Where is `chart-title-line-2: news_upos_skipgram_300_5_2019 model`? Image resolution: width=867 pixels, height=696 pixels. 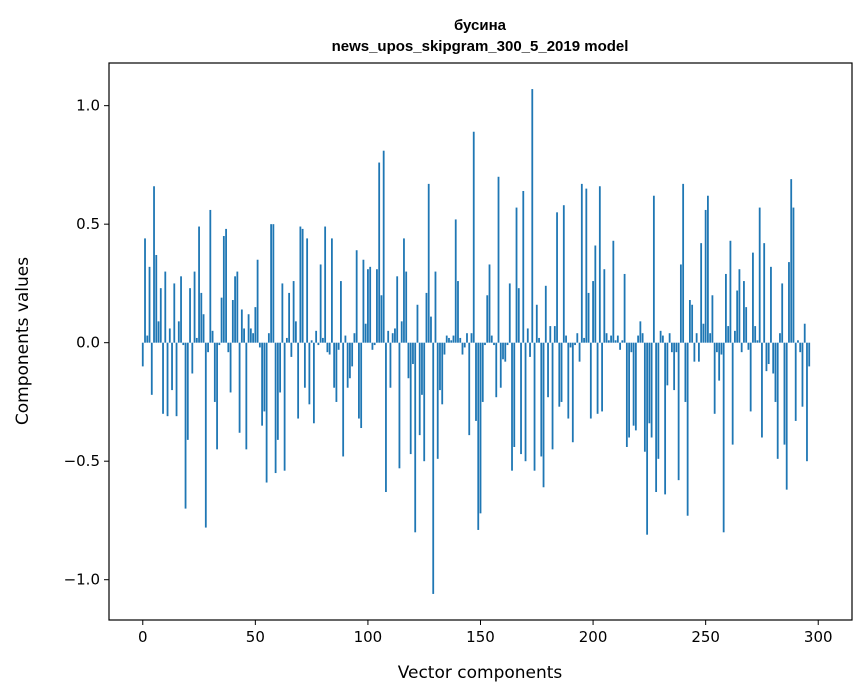 chart-title-line-2: news_upos_skipgram_300_5_2019 model is located at coordinates (480, 46).